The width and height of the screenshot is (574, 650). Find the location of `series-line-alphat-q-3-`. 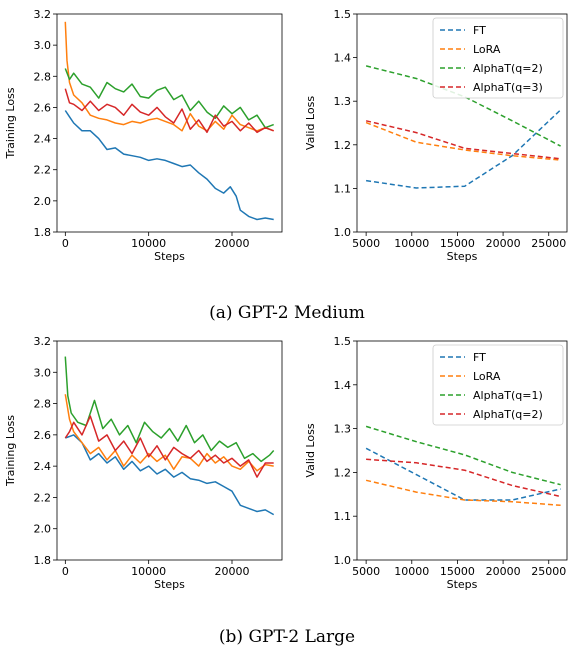

series-line-alphat-q-3- is located at coordinates (463, 140).